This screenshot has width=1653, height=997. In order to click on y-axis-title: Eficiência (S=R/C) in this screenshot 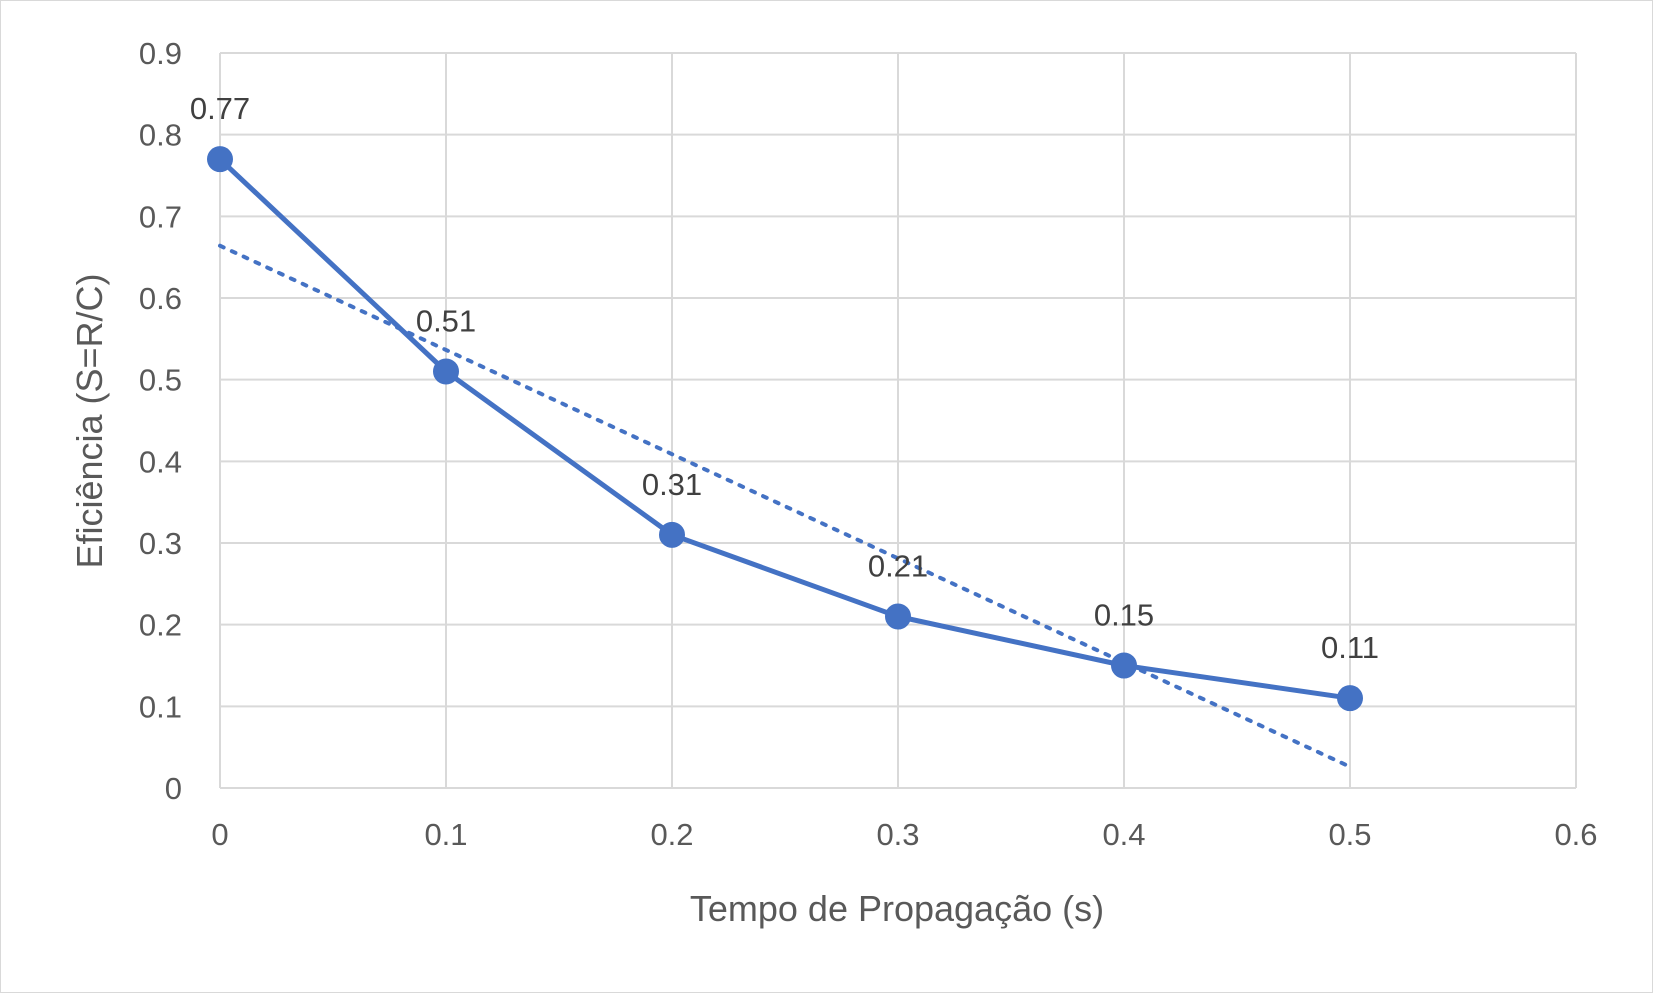, I will do `click(89, 420)`.